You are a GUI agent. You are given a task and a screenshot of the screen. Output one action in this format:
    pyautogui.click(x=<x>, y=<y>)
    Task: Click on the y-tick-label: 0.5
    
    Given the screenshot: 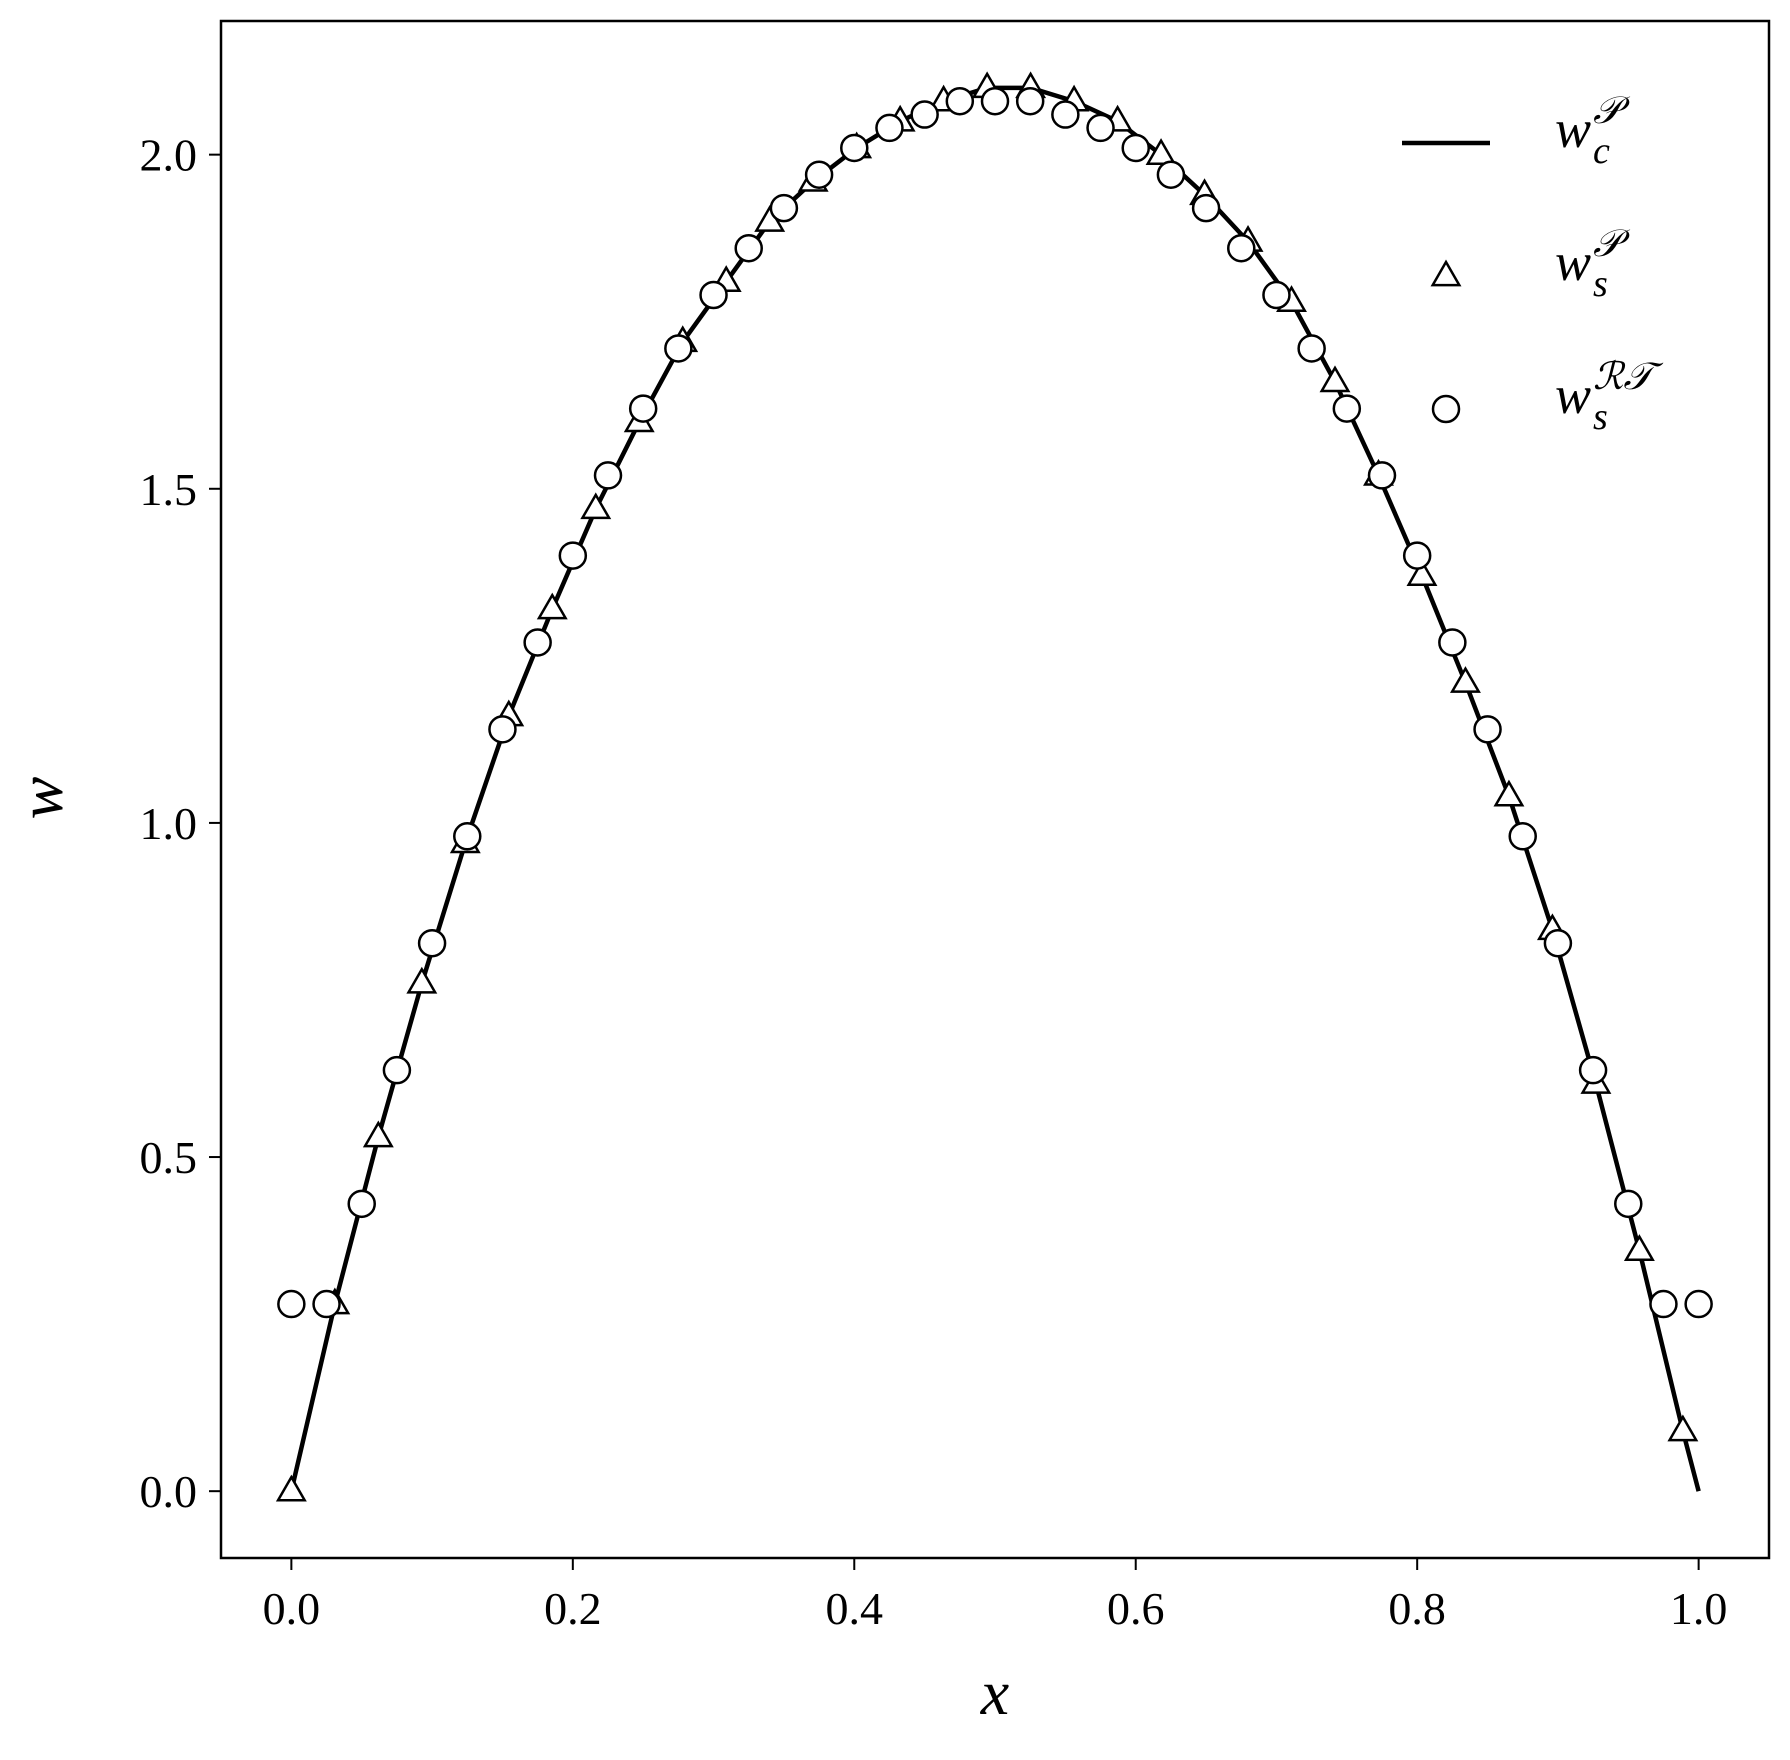 What is the action you would take?
    pyautogui.click(x=169, y=1157)
    